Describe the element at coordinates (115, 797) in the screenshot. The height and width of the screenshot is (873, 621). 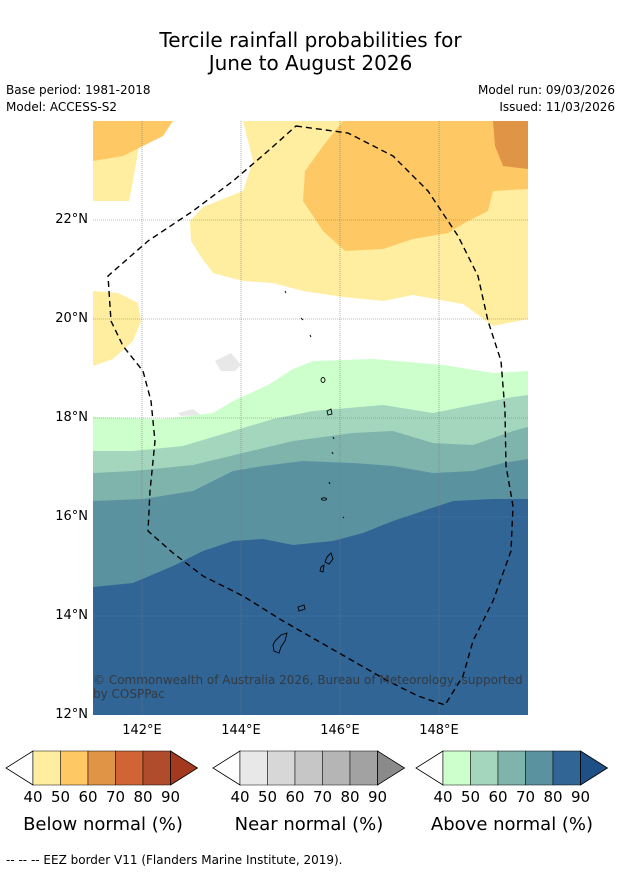
I see `tick-below-70: 70` at that location.